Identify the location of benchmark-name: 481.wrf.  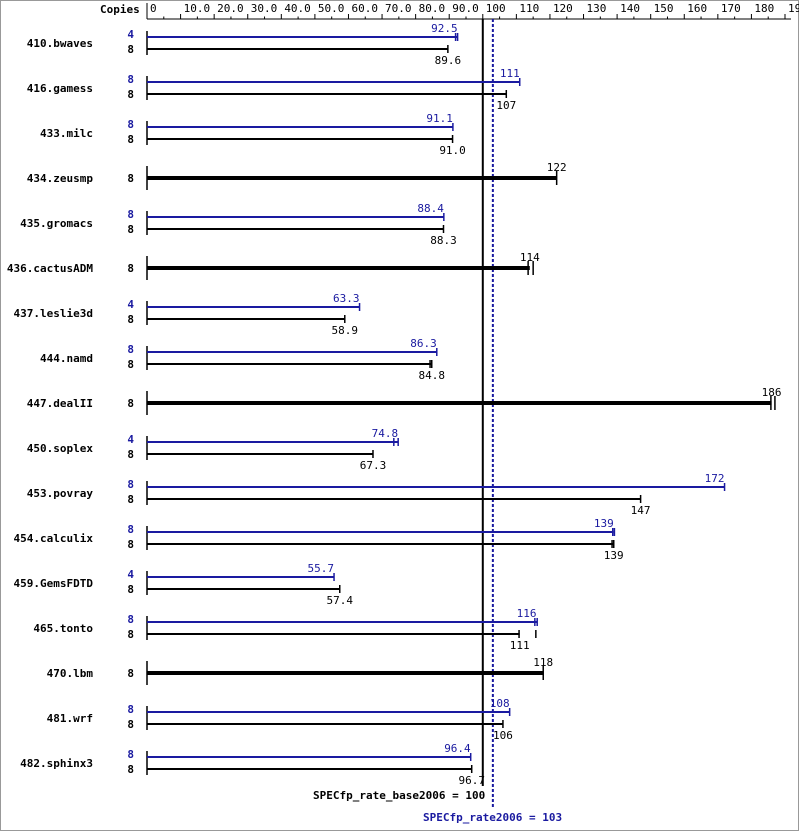
(70, 718).